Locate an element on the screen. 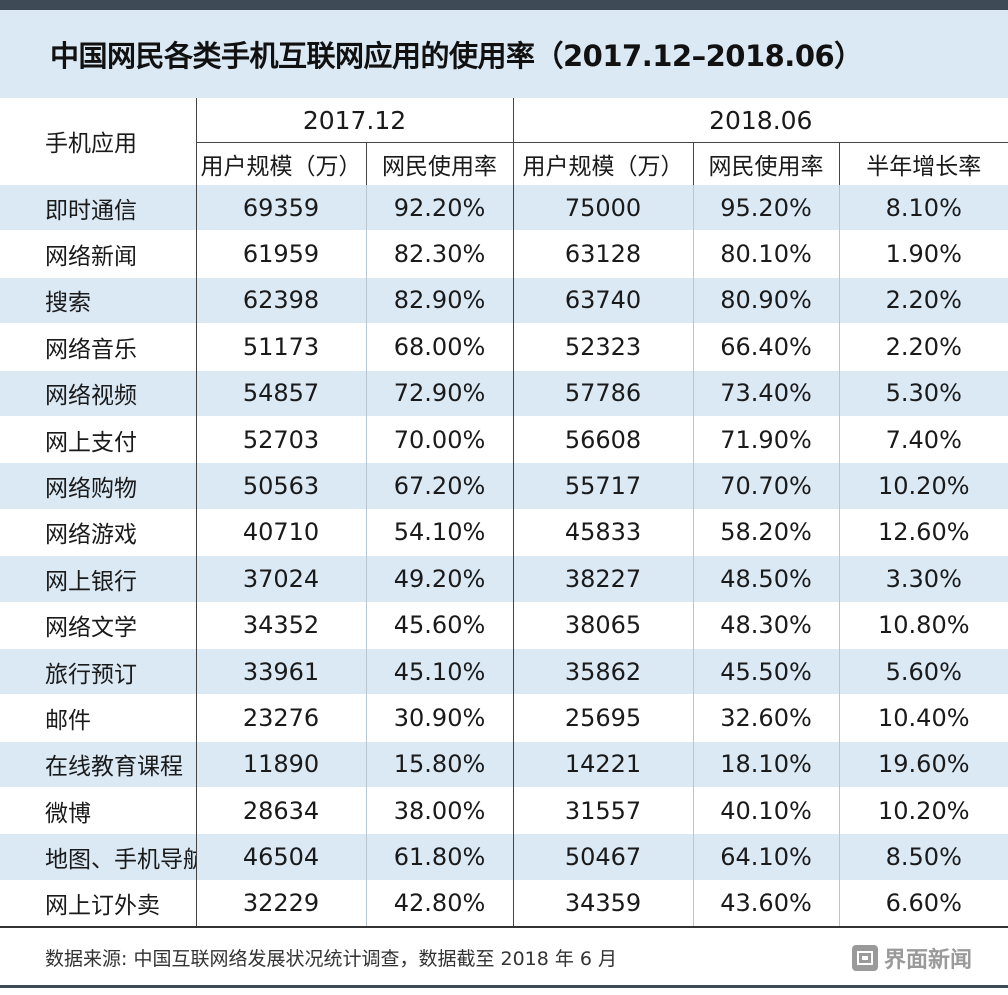  rate-2018-cell: 80.10% is located at coordinates (766, 254).